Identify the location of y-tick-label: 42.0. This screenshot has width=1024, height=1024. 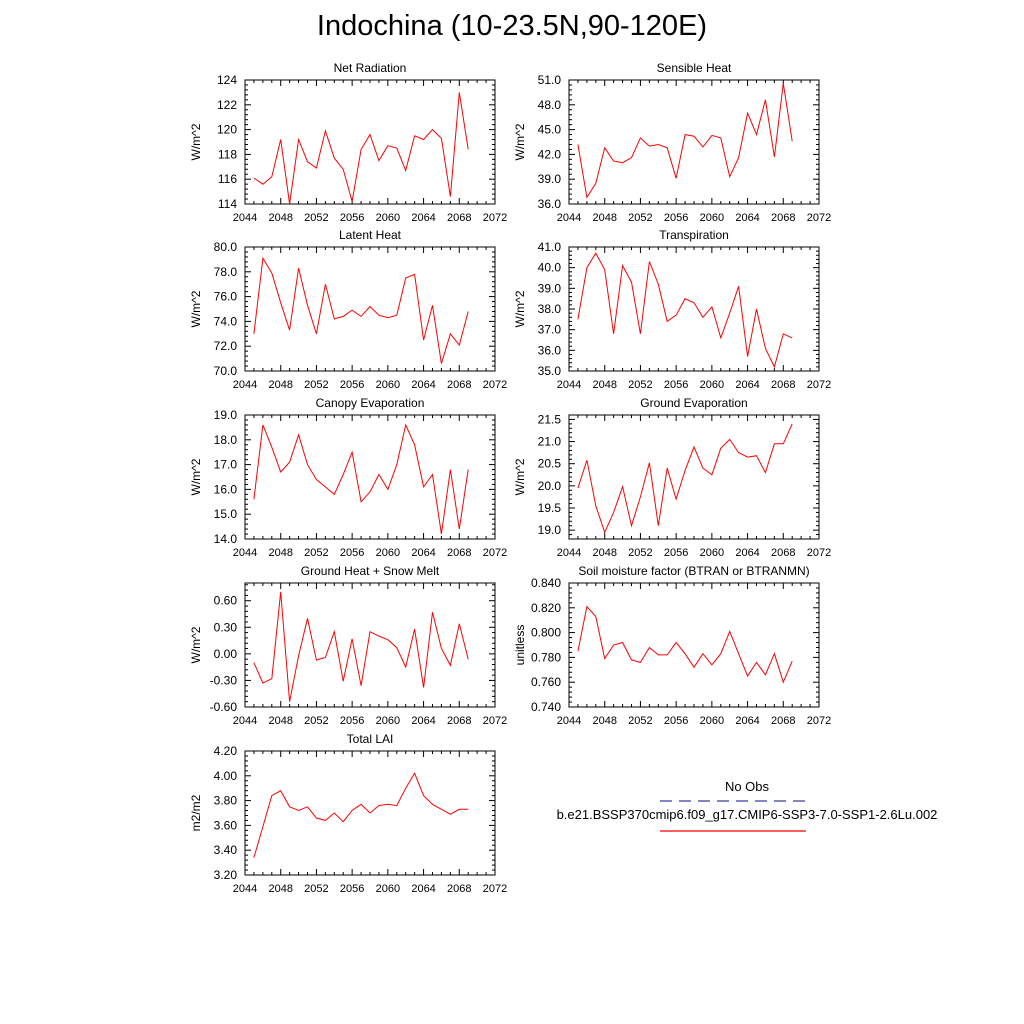
(550, 154).